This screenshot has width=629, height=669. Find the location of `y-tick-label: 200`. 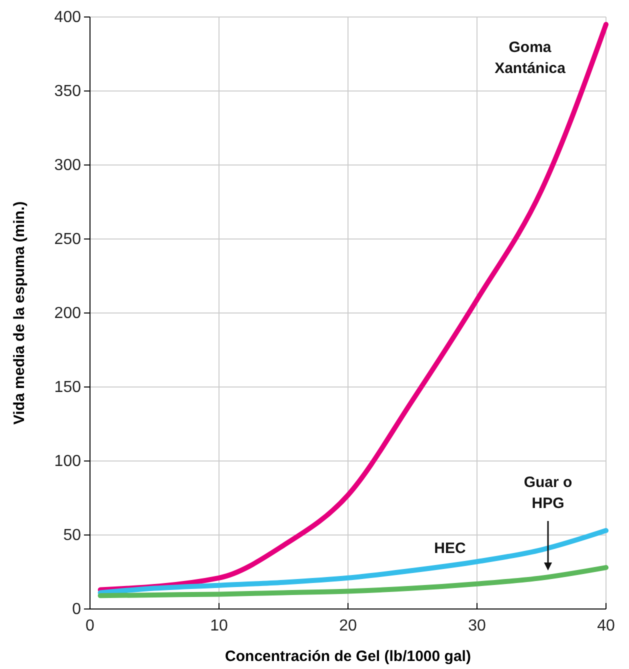

y-tick-label: 200 is located at coordinates (68, 313).